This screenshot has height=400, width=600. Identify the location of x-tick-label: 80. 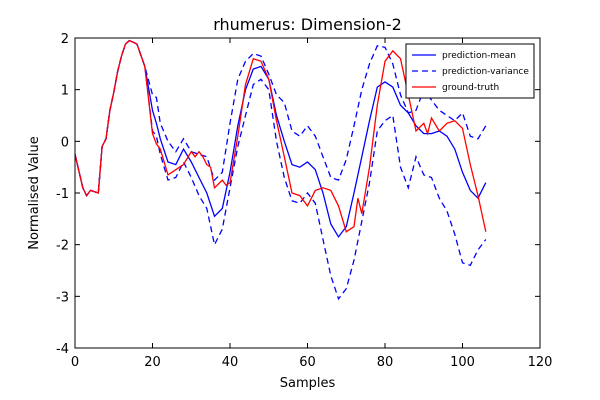
(385, 362).